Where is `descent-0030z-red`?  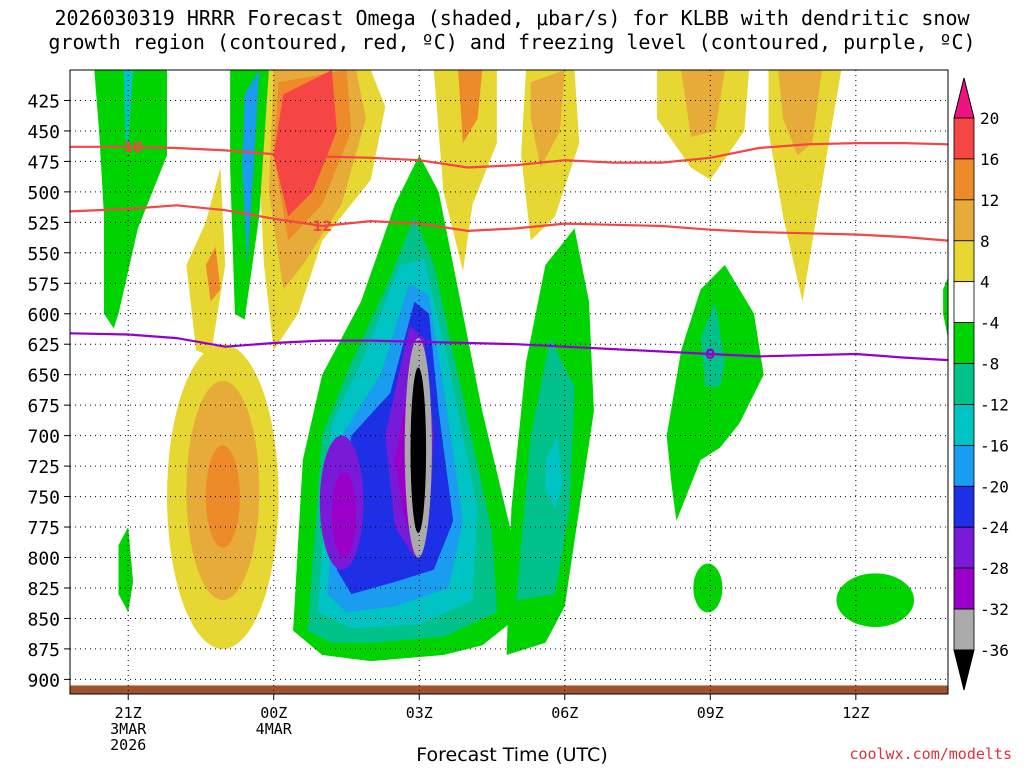 descent-0030z-red is located at coordinates (305, 143).